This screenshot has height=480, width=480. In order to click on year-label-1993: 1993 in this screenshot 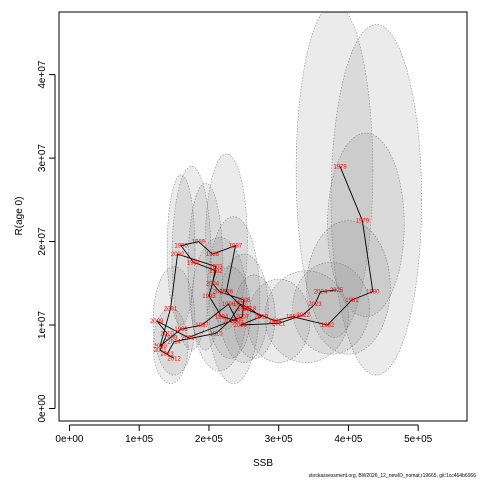, I will do `click(209, 297)`.